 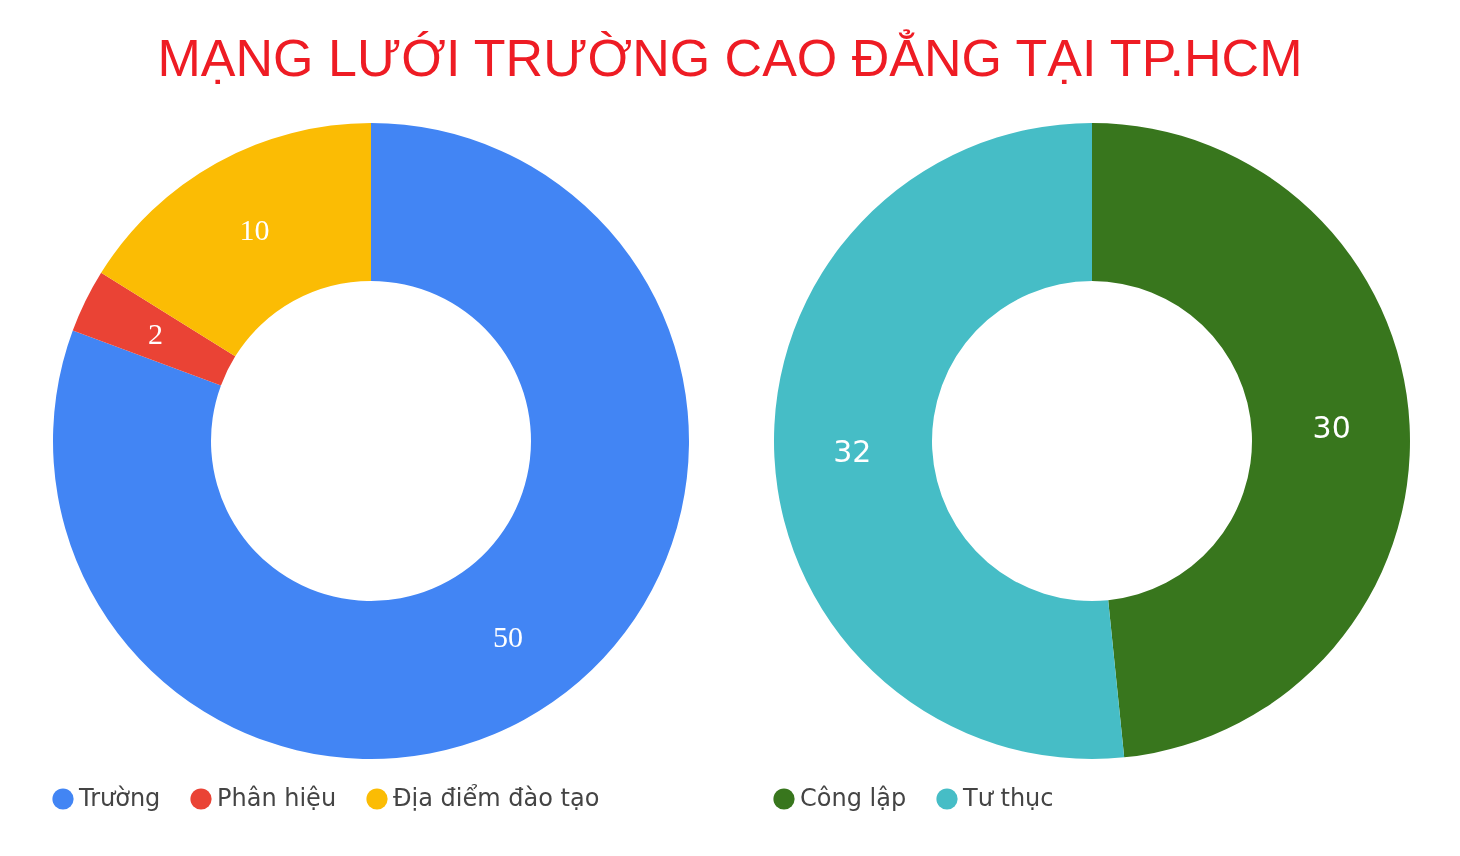 What do you see at coordinates (730, 58) in the screenshot?
I see `chart-title: MẠNG LƯỚI TRƯỜNG CAO ĐẲNG TẠI TP.HCM` at bounding box center [730, 58].